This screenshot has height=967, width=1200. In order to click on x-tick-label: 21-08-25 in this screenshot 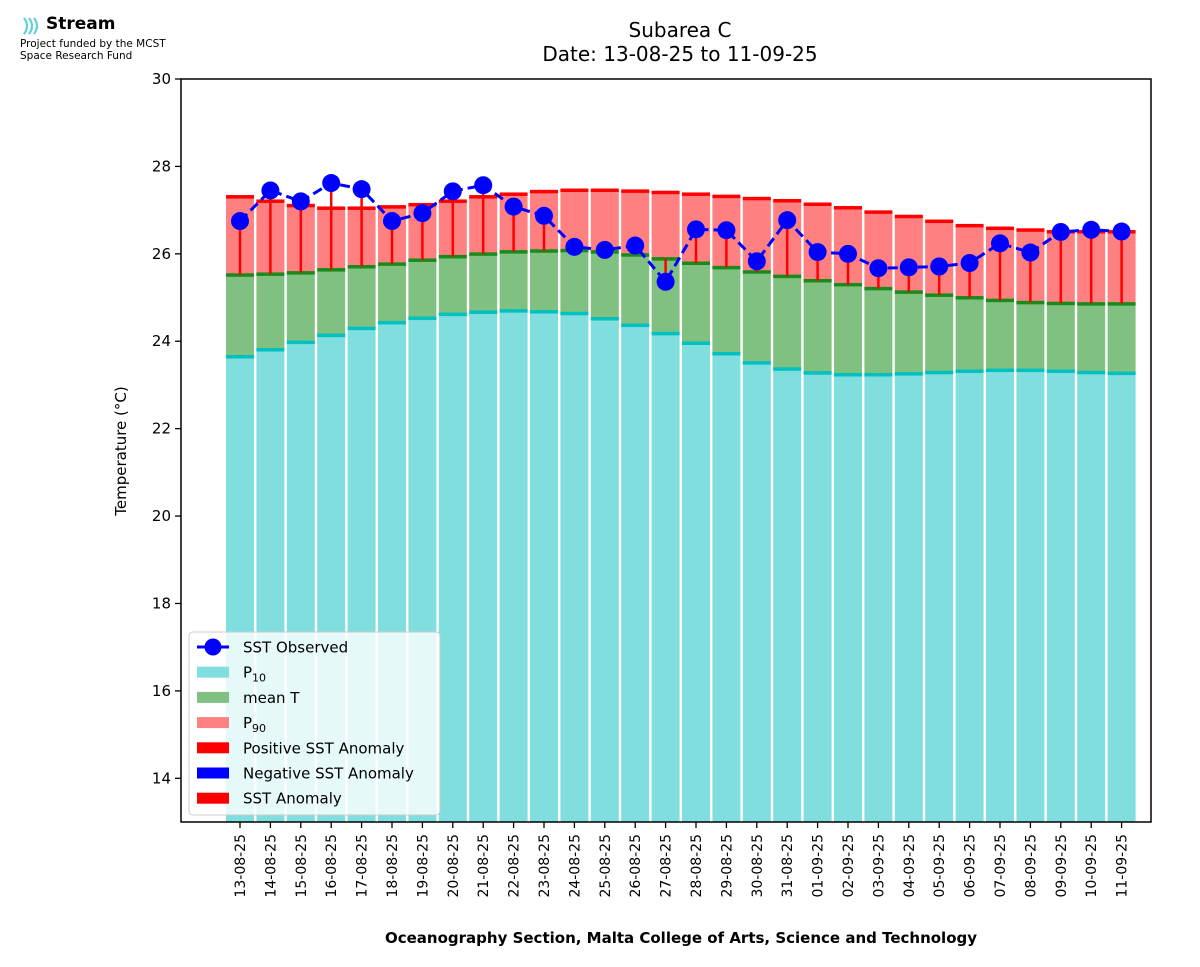, I will do `click(484, 866)`.